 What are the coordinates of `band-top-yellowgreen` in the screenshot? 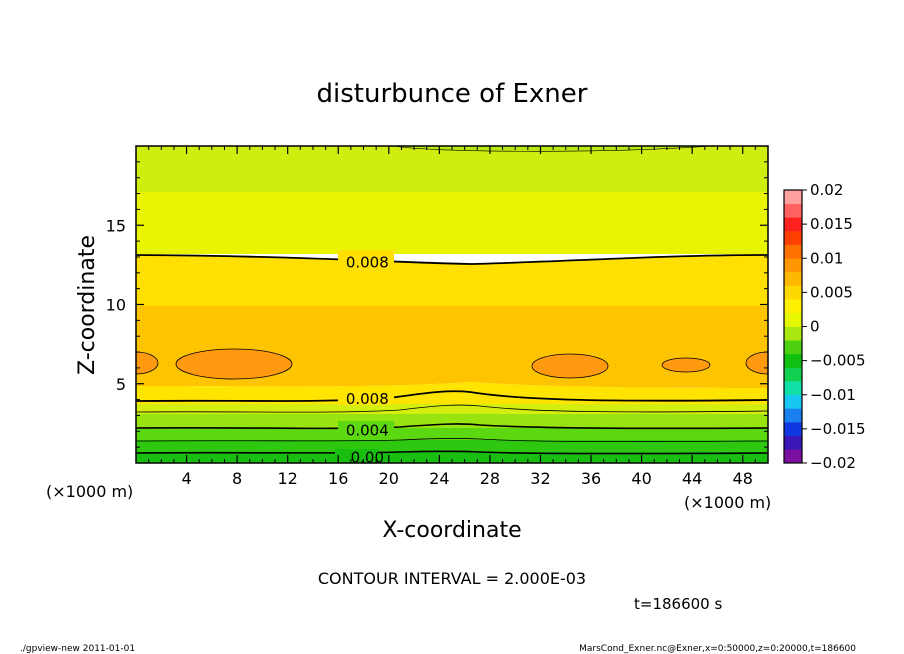 It's located at (452, 169).